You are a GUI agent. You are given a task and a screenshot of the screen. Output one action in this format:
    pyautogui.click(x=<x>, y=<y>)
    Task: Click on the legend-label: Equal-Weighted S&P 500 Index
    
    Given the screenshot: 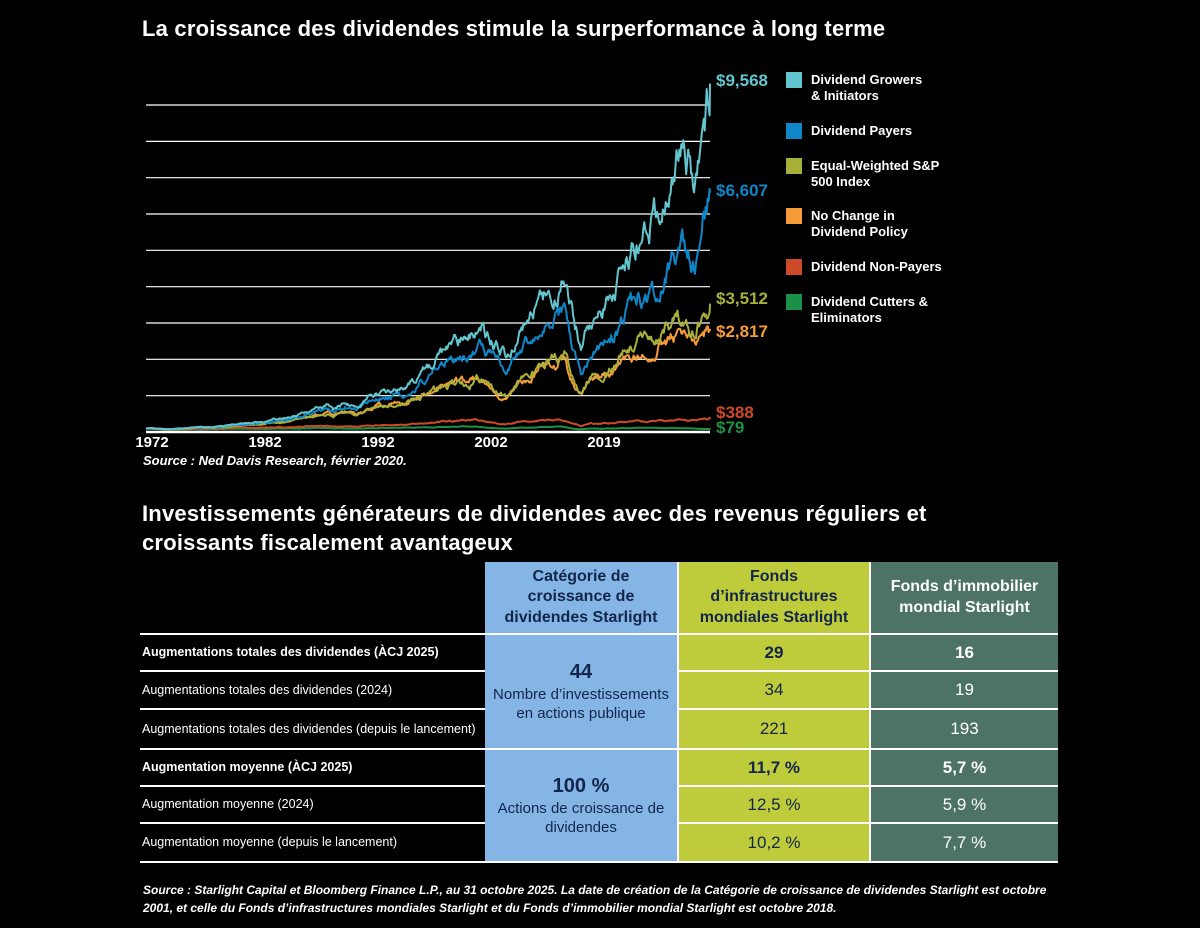 What is the action you would take?
    pyautogui.click(x=875, y=173)
    